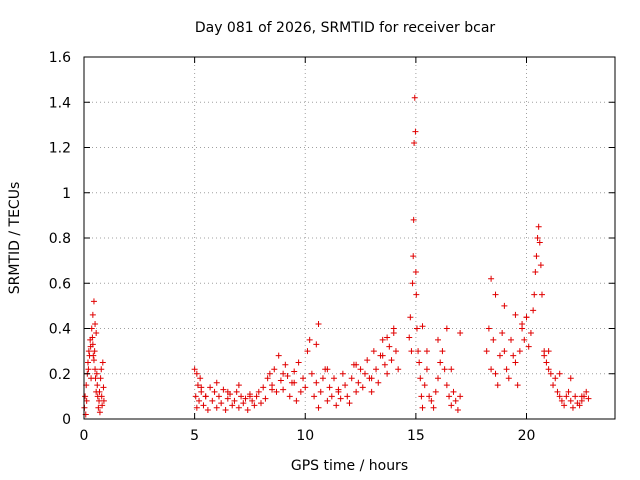 The image size is (640, 480). Describe the element at coordinates (60, 239) in the screenshot. I see `y-tick-label: 0.8` at that location.